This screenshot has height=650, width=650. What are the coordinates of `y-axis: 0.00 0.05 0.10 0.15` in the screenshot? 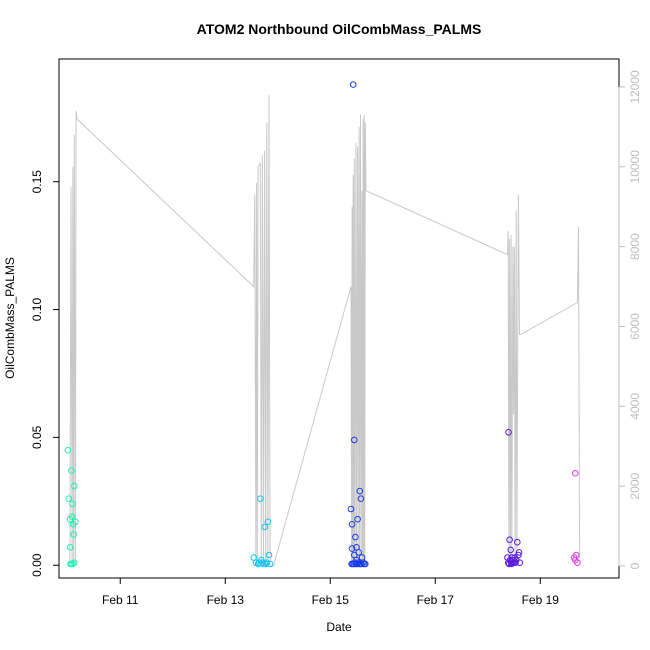 It's located at (45, 373).